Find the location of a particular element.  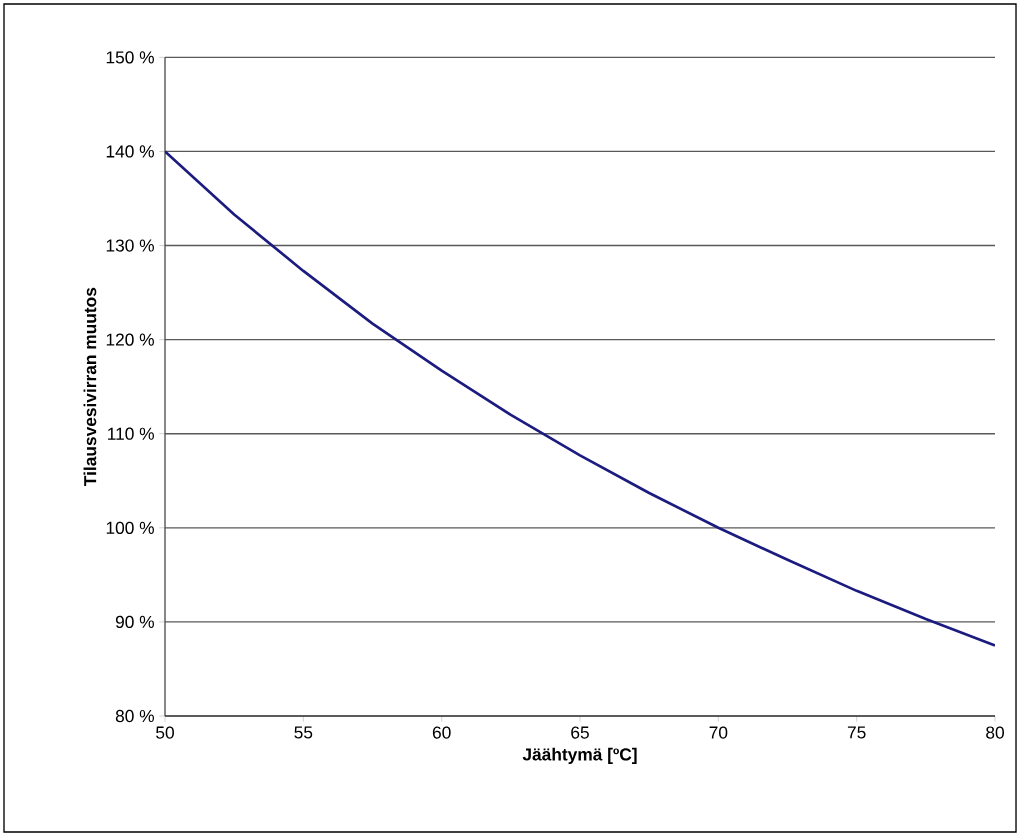

x-tick-label: 60 is located at coordinates (441, 732).